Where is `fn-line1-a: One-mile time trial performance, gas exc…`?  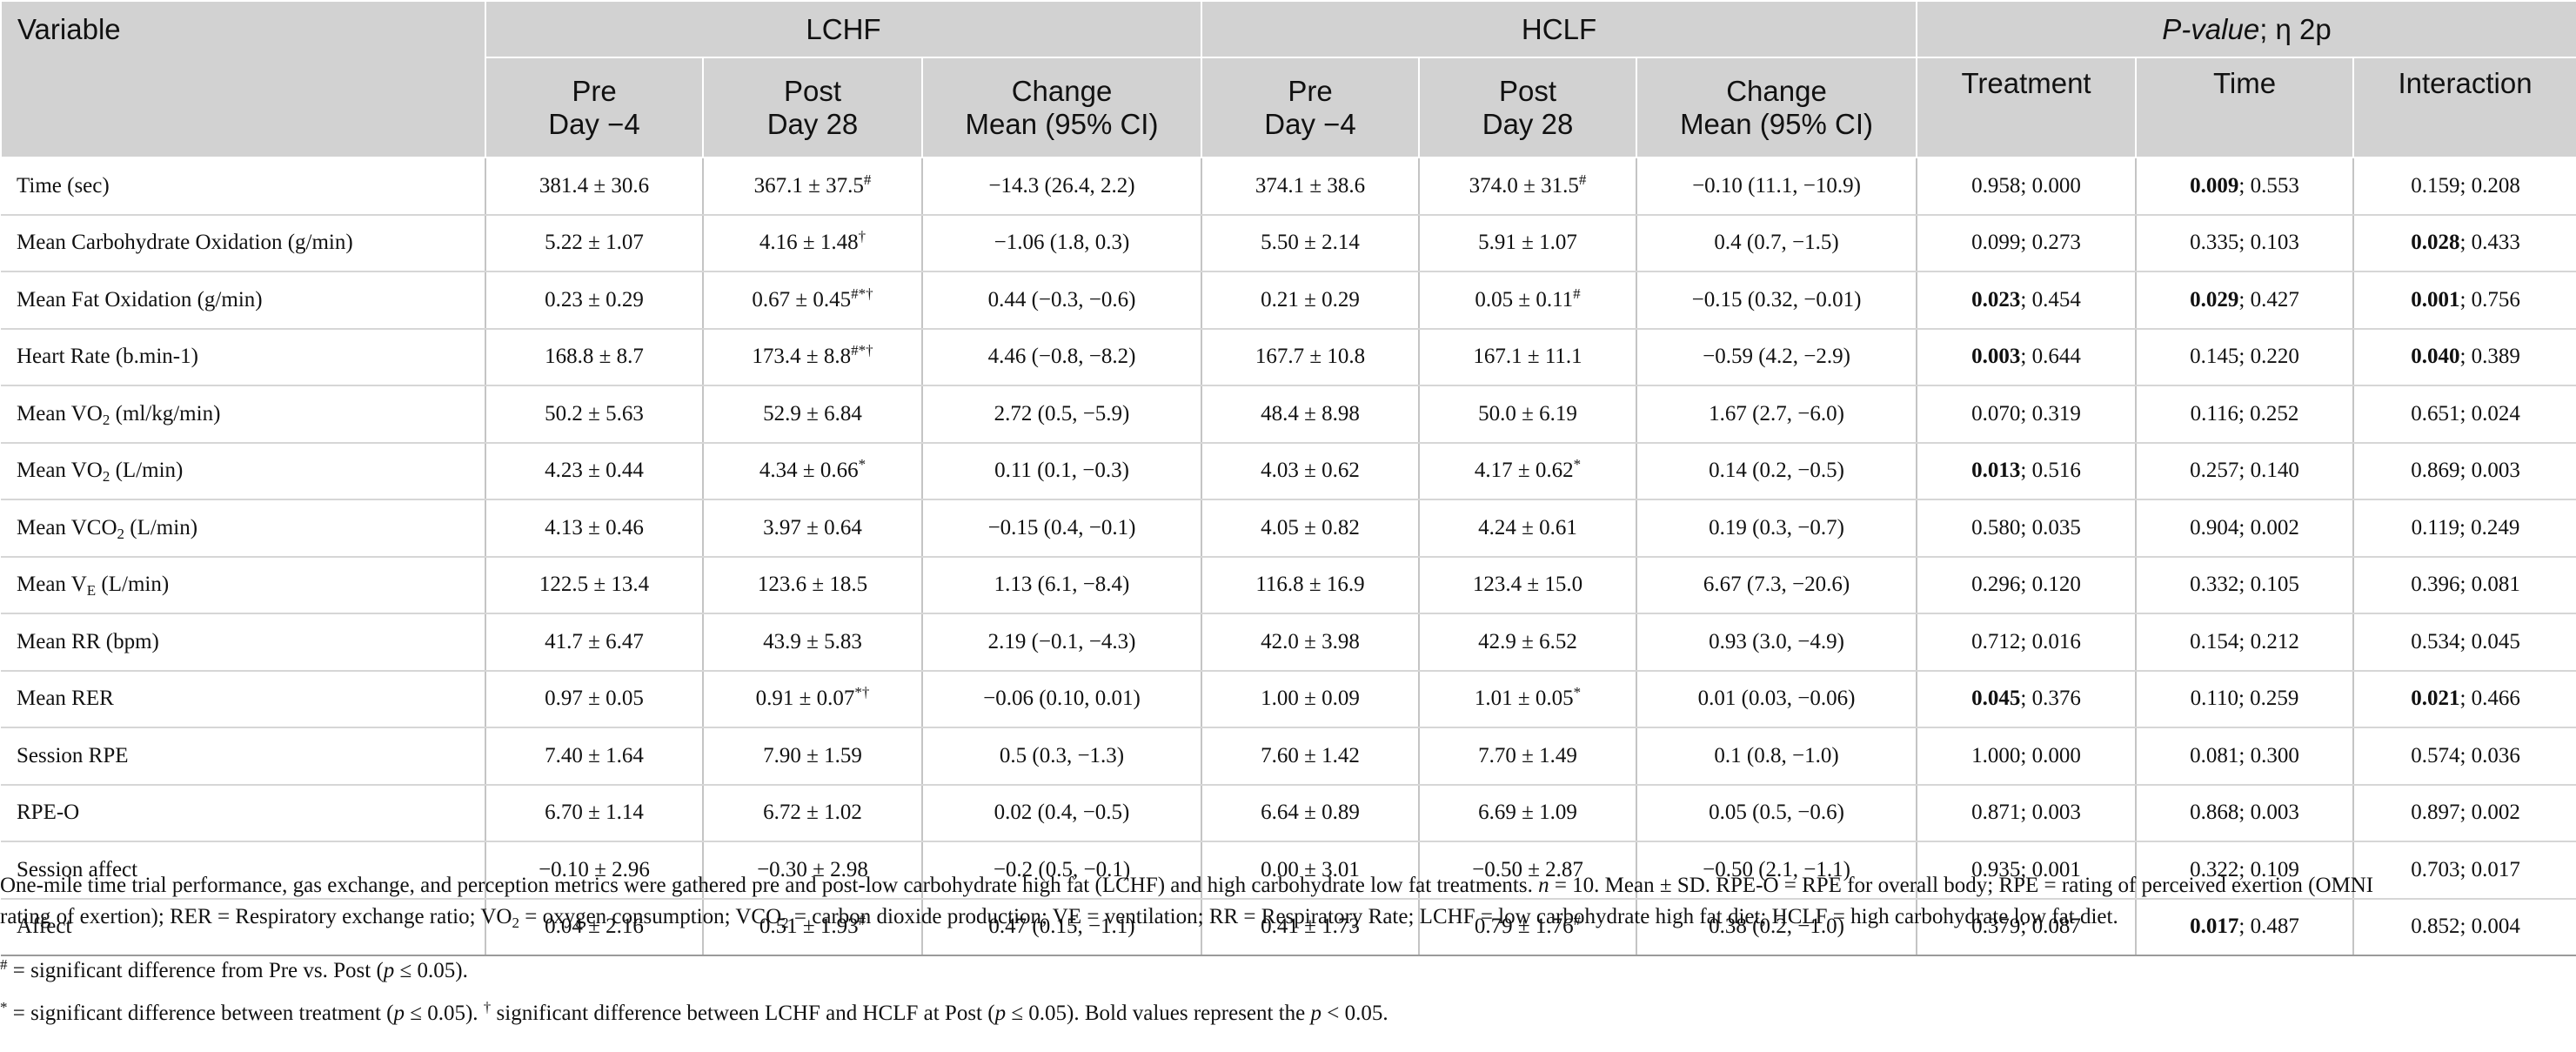 fn-line1-a: One-mile time trial performance, gas exc… is located at coordinates (769, 885).